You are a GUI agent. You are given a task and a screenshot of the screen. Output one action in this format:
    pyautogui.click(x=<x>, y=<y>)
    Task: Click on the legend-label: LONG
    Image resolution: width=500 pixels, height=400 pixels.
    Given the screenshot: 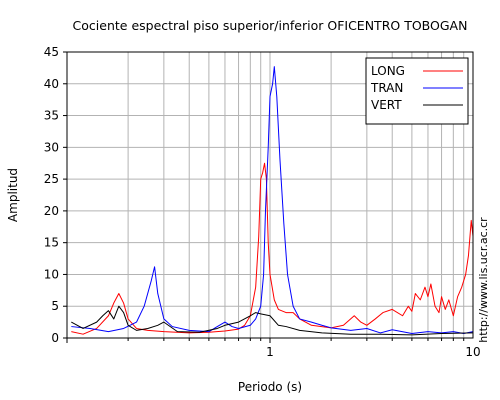 What is the action you would take?
    pyautogui.click(x=388, y=71)
    